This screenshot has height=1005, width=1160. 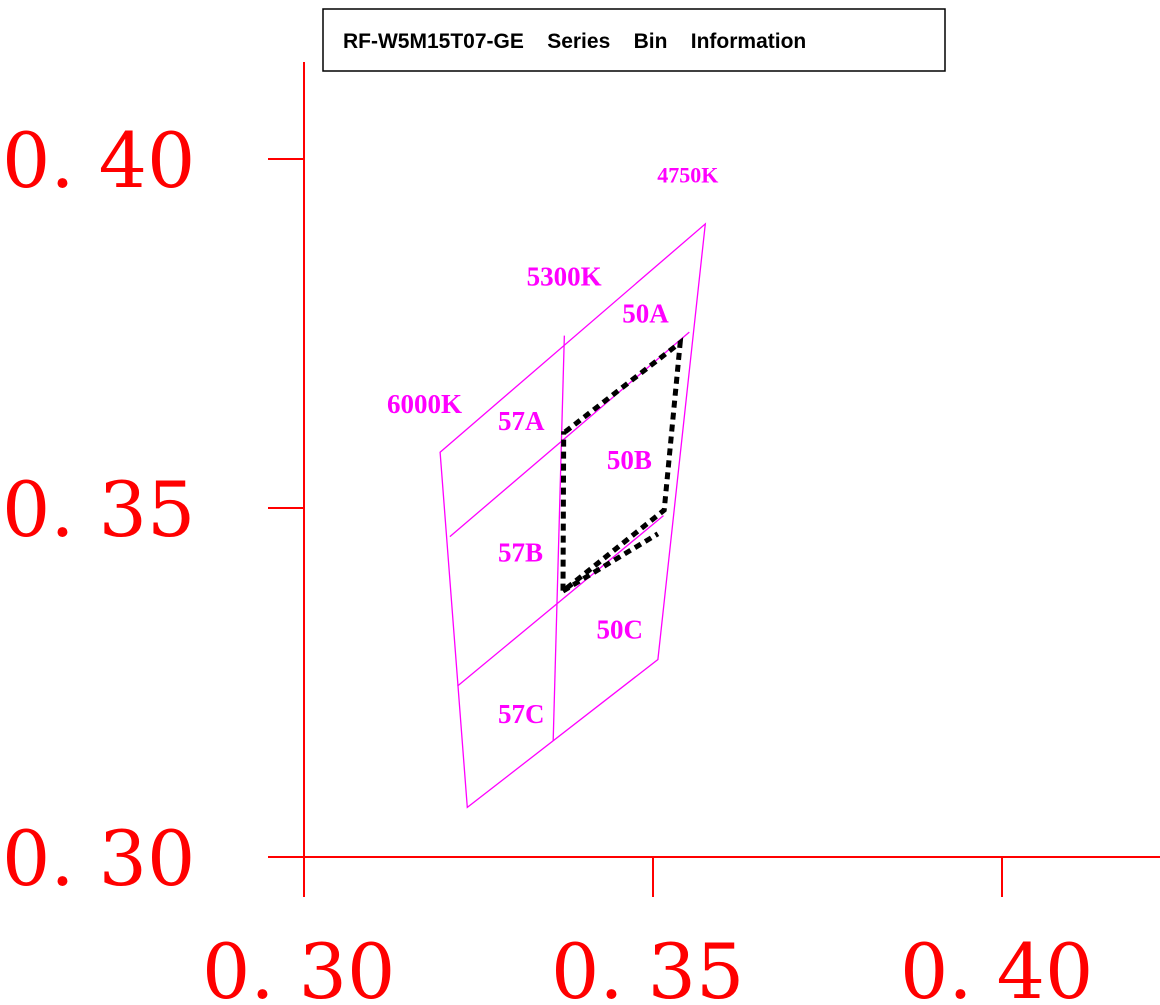 What do you see at coordinates (629, 460) in the screenshot?
I see `bin-label-50b: 50B` at bounding box center [629, 460].